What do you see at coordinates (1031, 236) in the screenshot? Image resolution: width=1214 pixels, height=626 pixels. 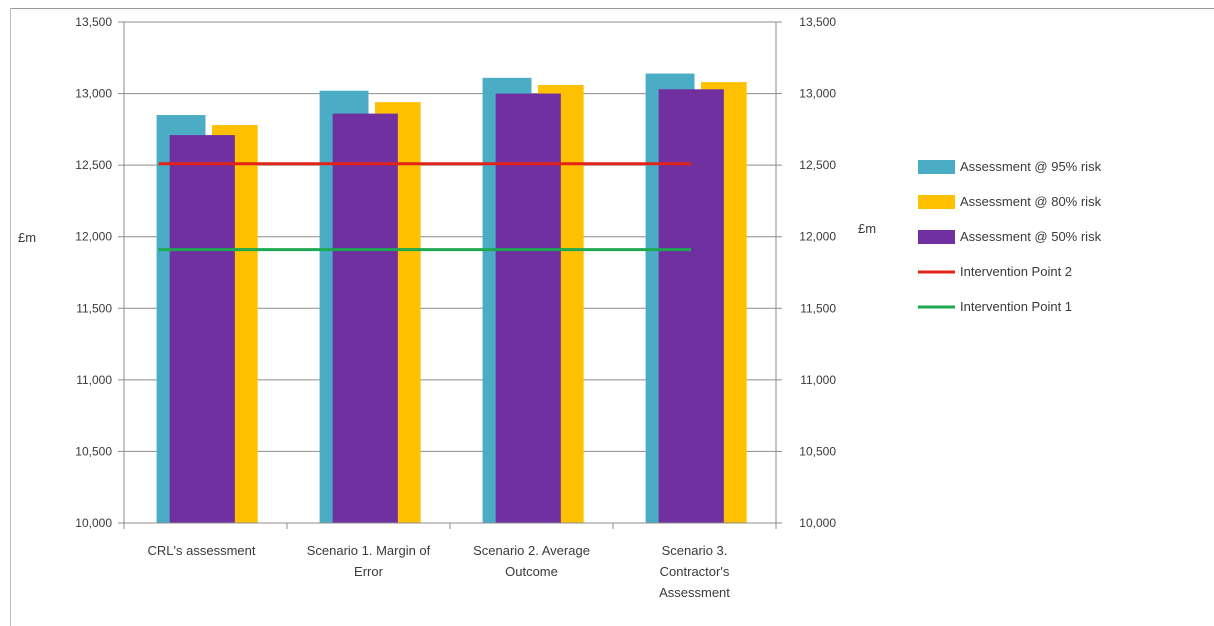 I see `legend-label: Assessment @ 50% risk` at bounding box center [1031, 236].